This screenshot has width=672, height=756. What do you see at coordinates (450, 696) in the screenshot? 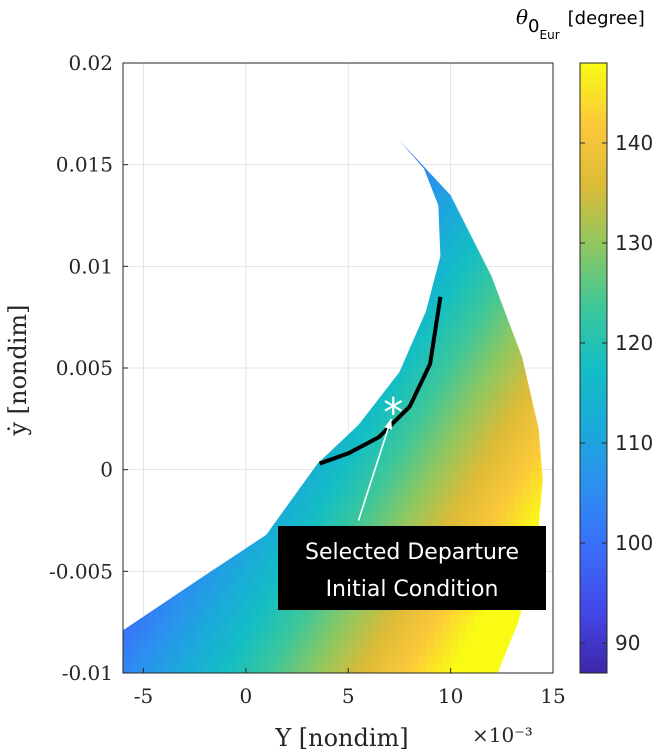
I see `x-tick-label: 10` at bounding box center [450, 696].